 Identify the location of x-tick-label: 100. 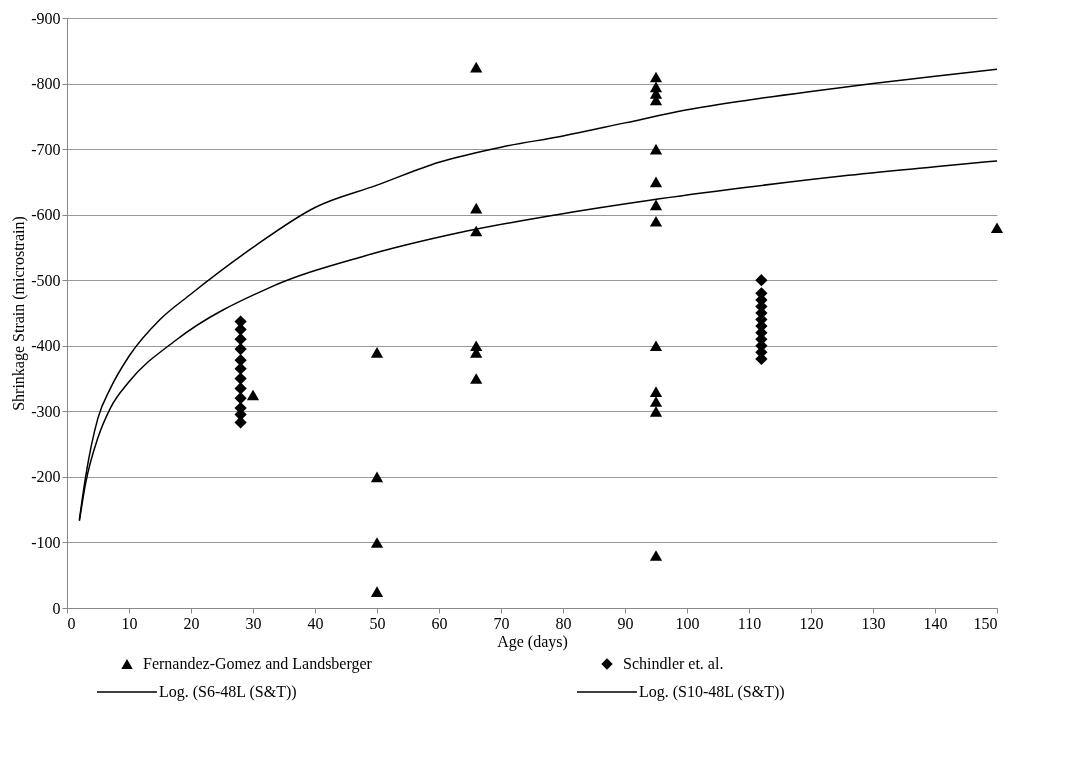
(687, 623).